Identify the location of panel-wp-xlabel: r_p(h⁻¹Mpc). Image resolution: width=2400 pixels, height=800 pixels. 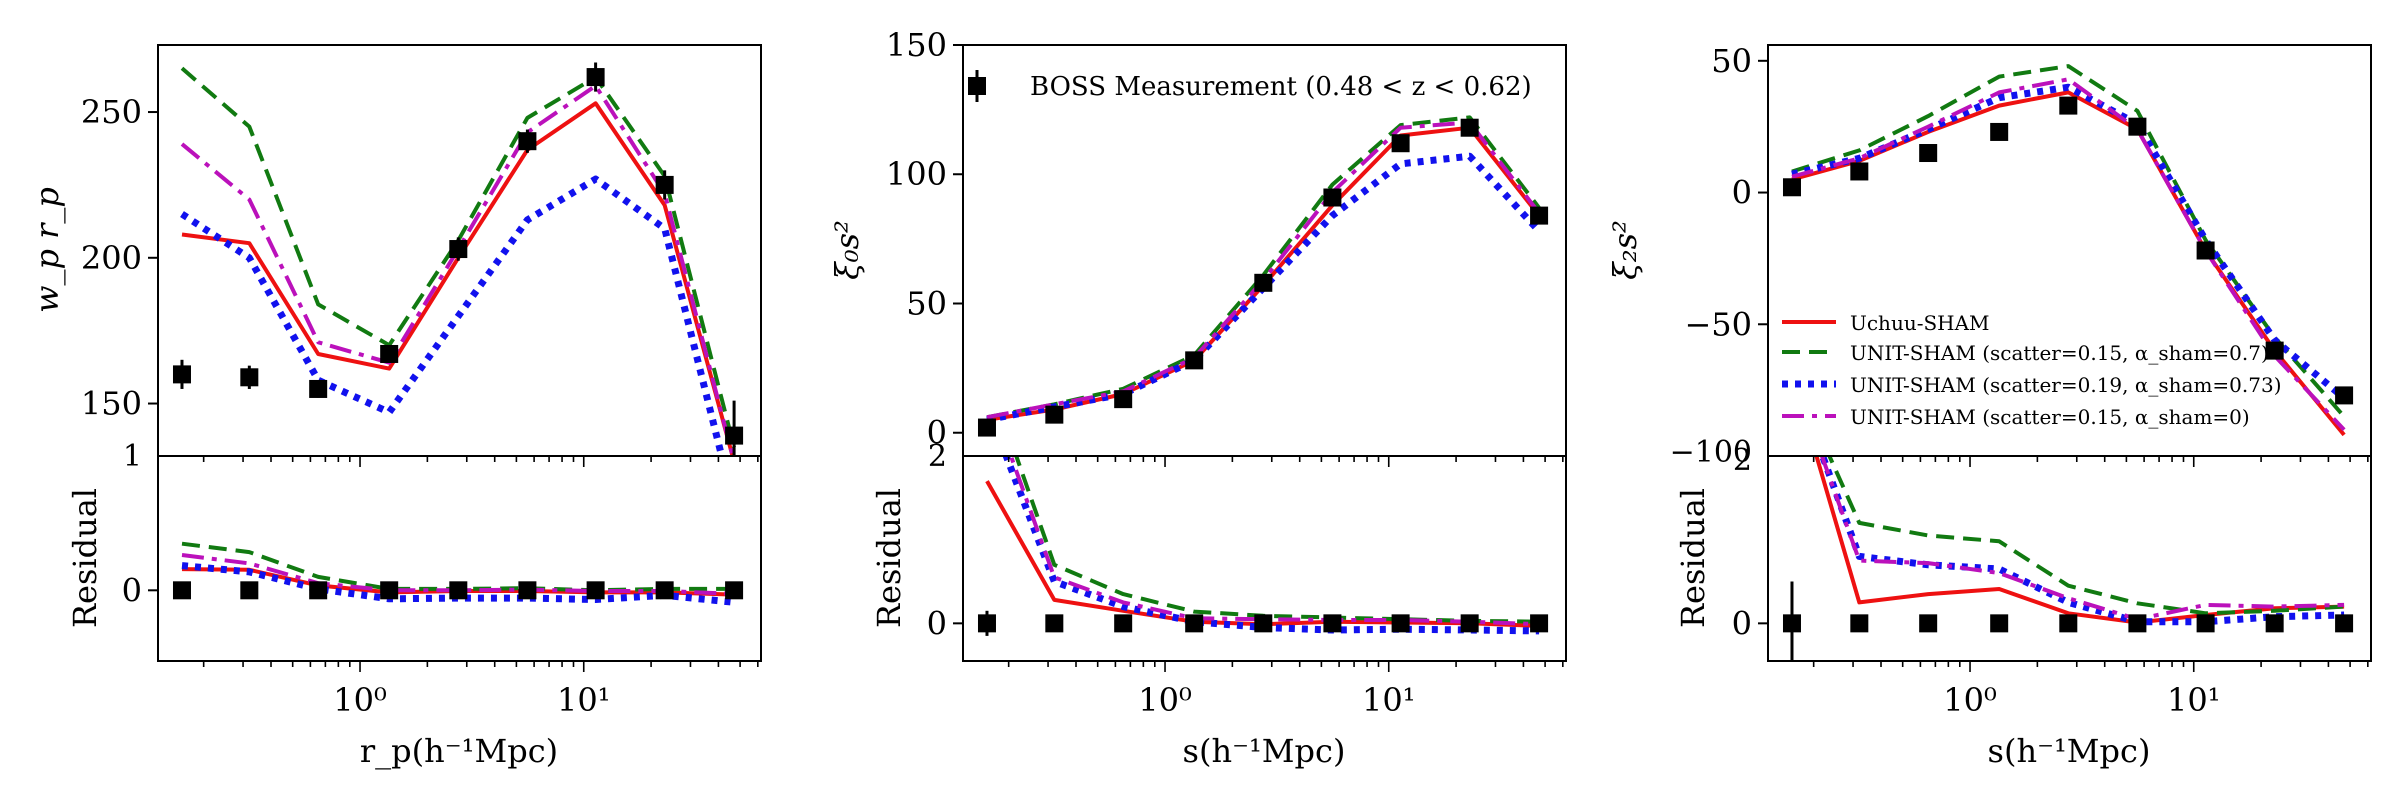
(459, 751).